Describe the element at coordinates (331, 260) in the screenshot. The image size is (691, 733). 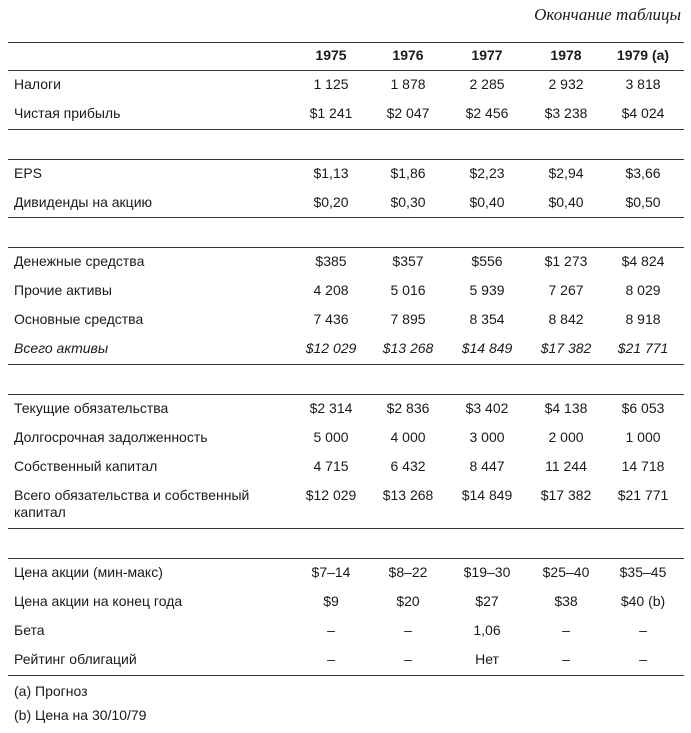
I see `cell: $385` at that location.